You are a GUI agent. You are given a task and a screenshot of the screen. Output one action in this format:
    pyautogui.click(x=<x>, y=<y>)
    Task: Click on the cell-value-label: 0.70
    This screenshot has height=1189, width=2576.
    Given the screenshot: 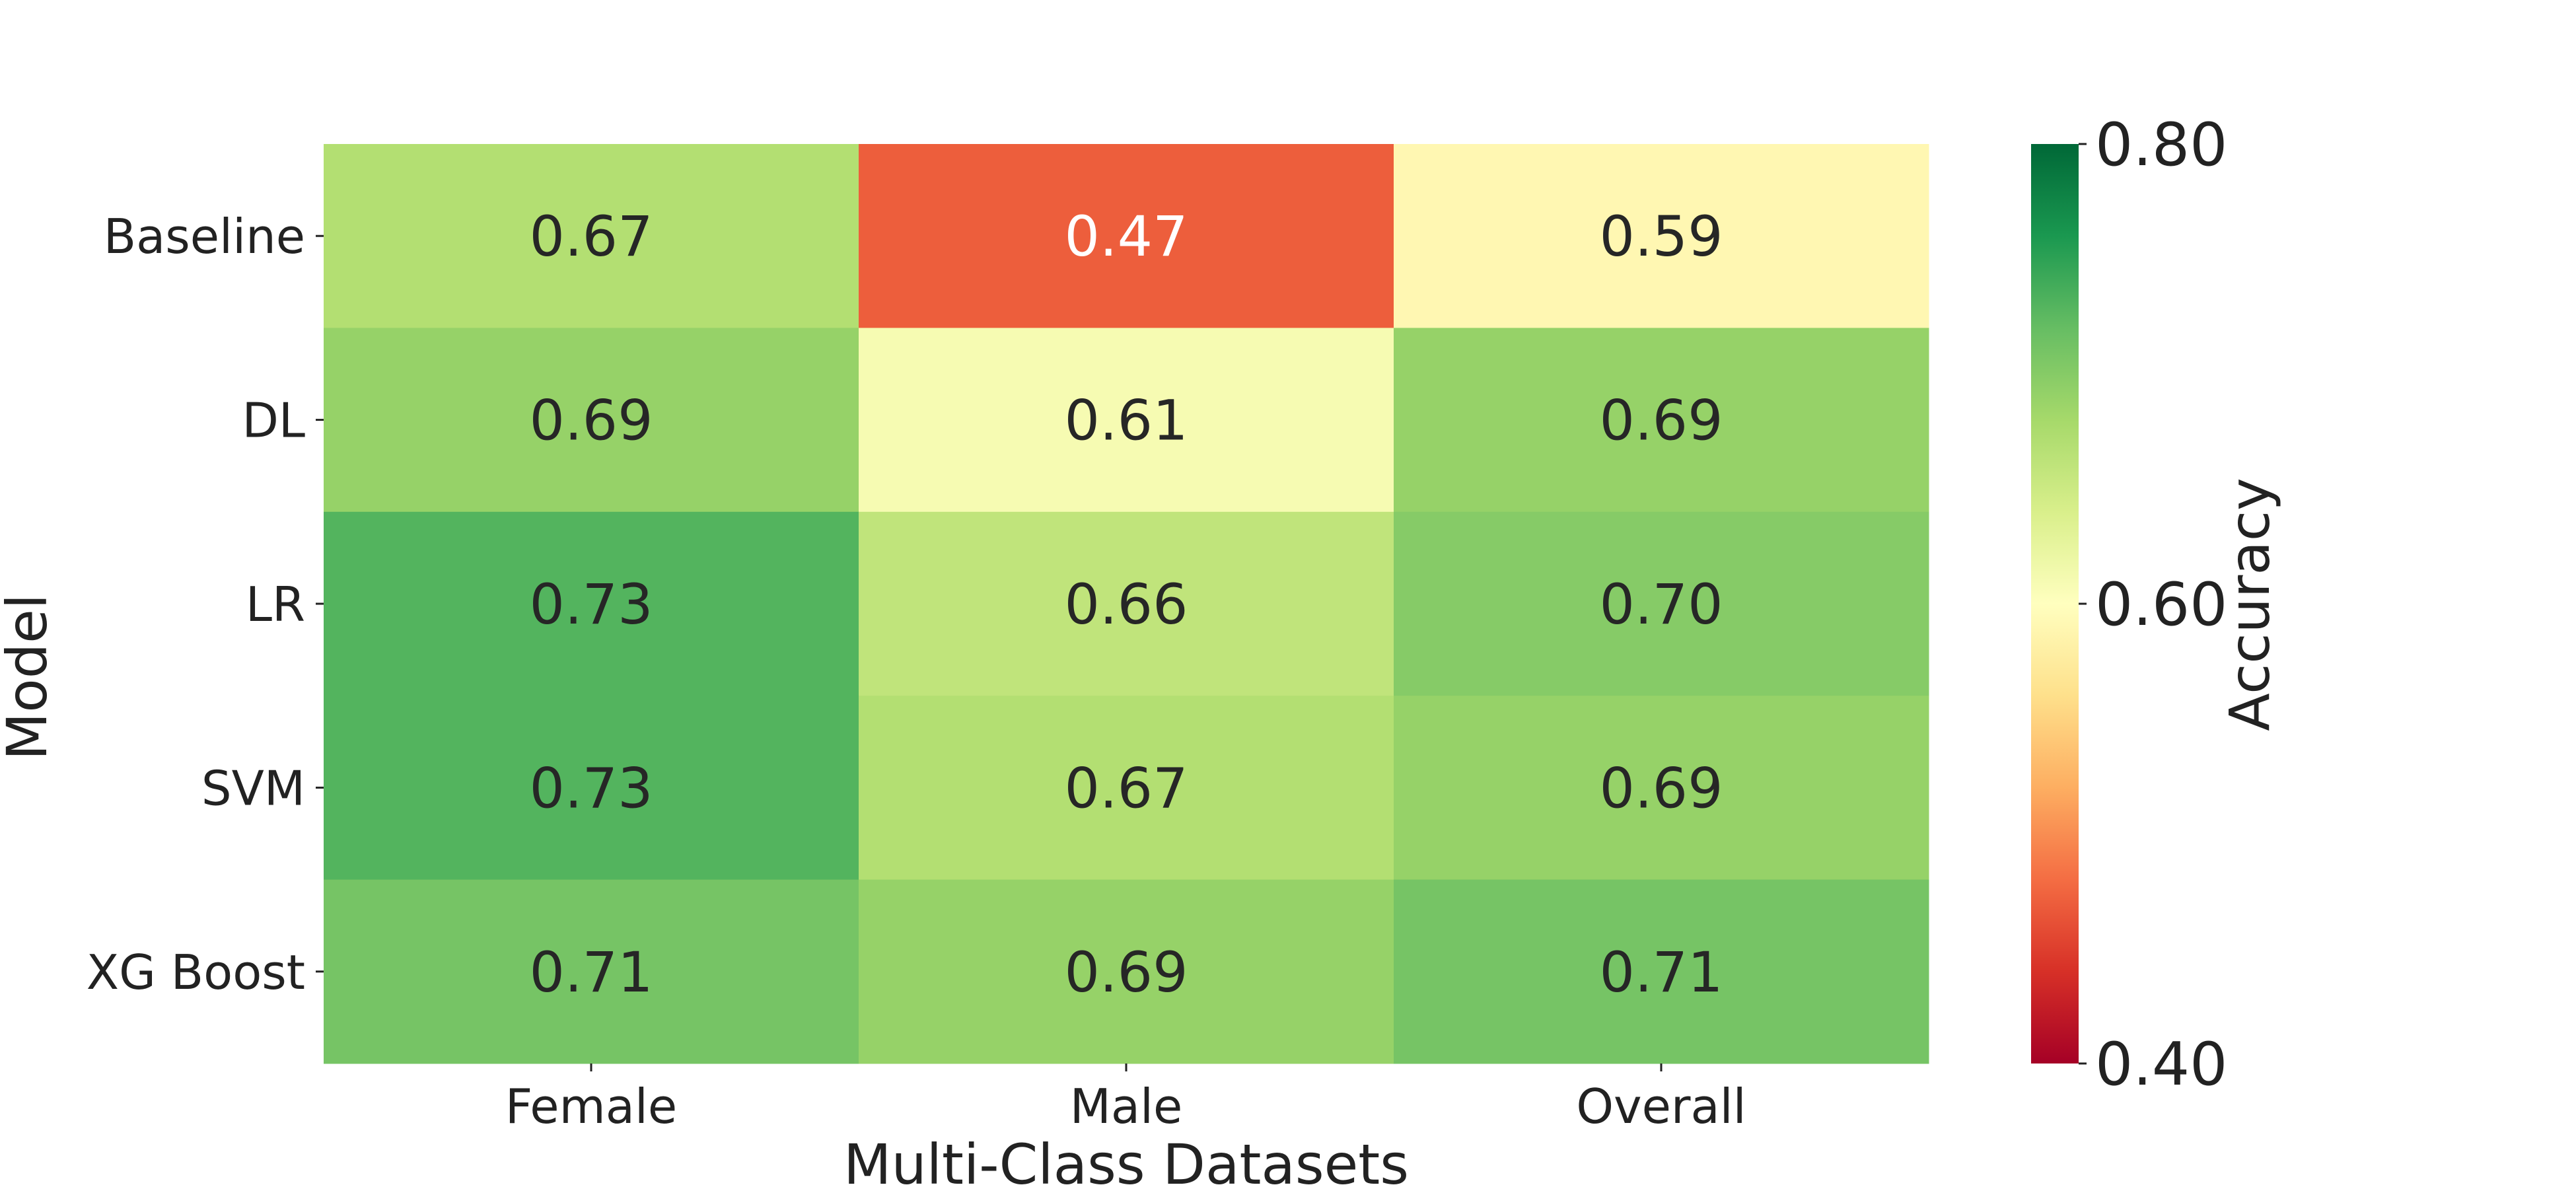 What is the action you would take?
    pyautogui.click(x=1661, y=604)
    